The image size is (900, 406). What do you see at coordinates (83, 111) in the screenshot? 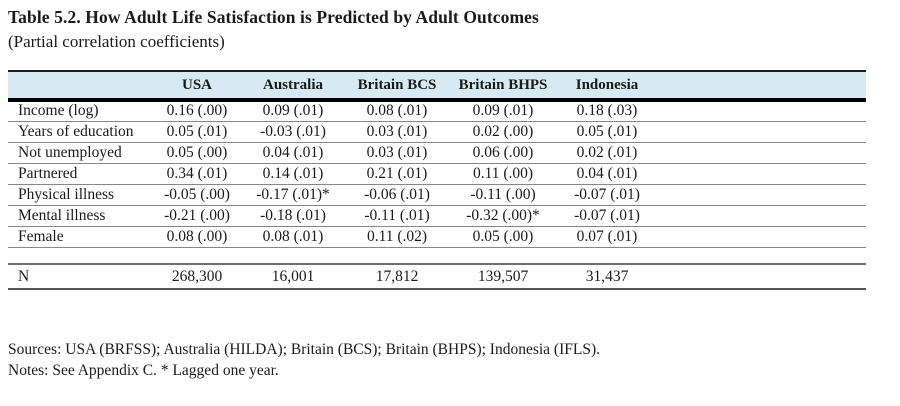
I see `row-label: Income (log)` at bounding box center [83, 111].